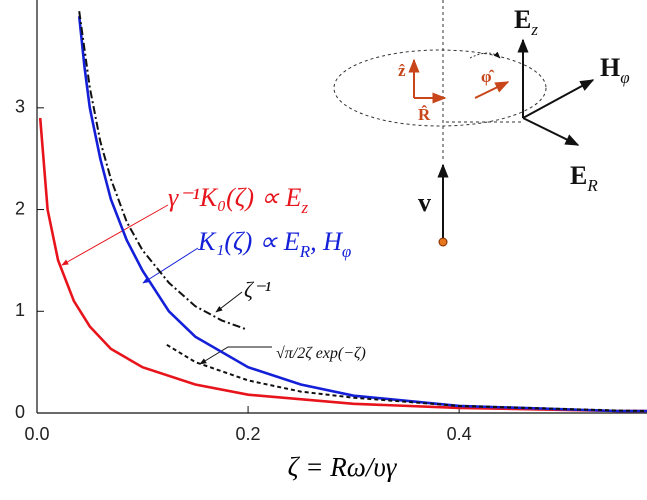 This screenshot has height=500, width=647. I want to click on annotation: Hφ, so click(615, 70).